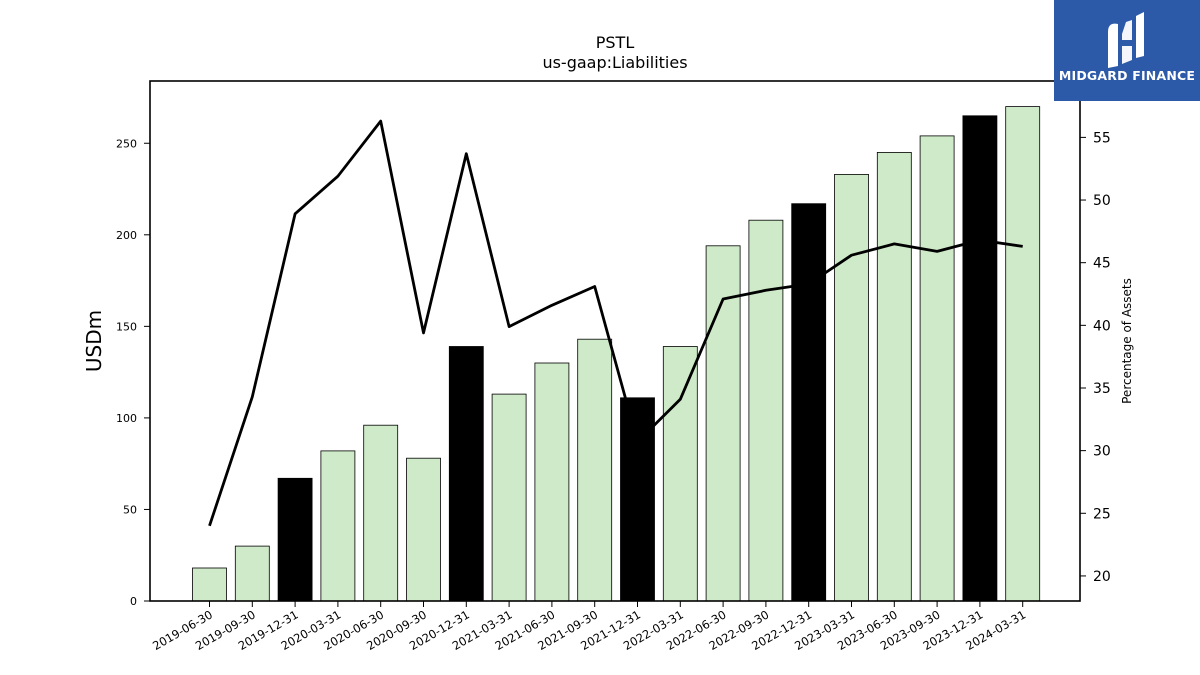 The width and height of the screenshot is (1200, 675). Describe the element at coordinates (130, 509) in the screenshot. I see `y-tick-label: 50` at that location.